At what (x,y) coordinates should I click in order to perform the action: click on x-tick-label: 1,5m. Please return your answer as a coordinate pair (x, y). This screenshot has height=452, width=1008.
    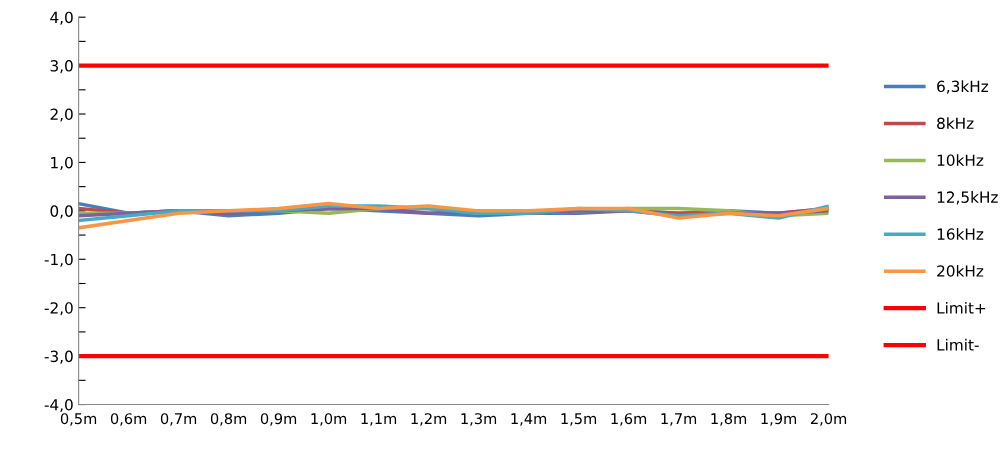
    Looking at the image, I should click on (579, 419).